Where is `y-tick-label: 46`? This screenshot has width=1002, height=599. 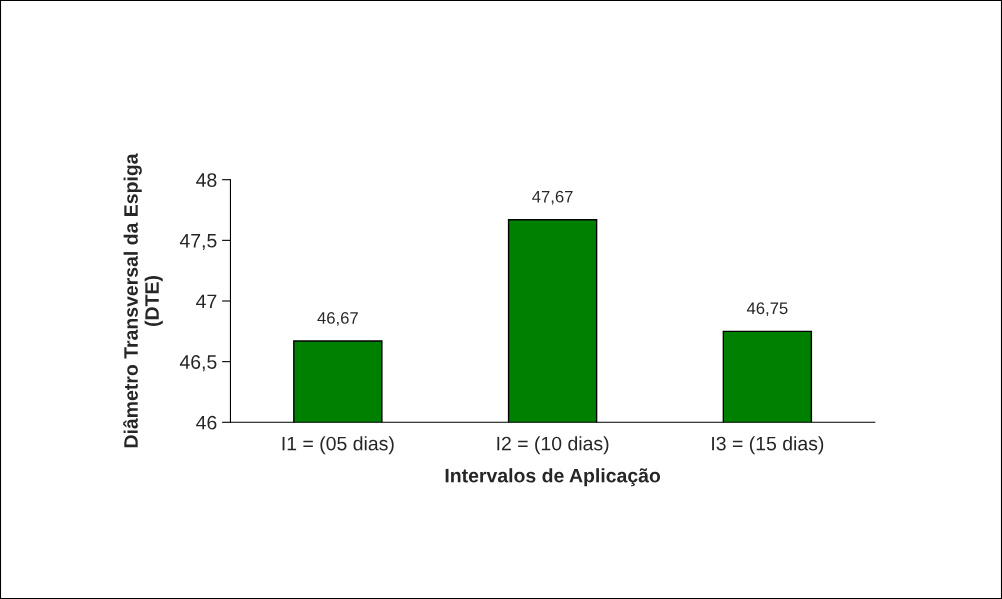 y-tick-label: 46 is located at coordinates (206, 422).